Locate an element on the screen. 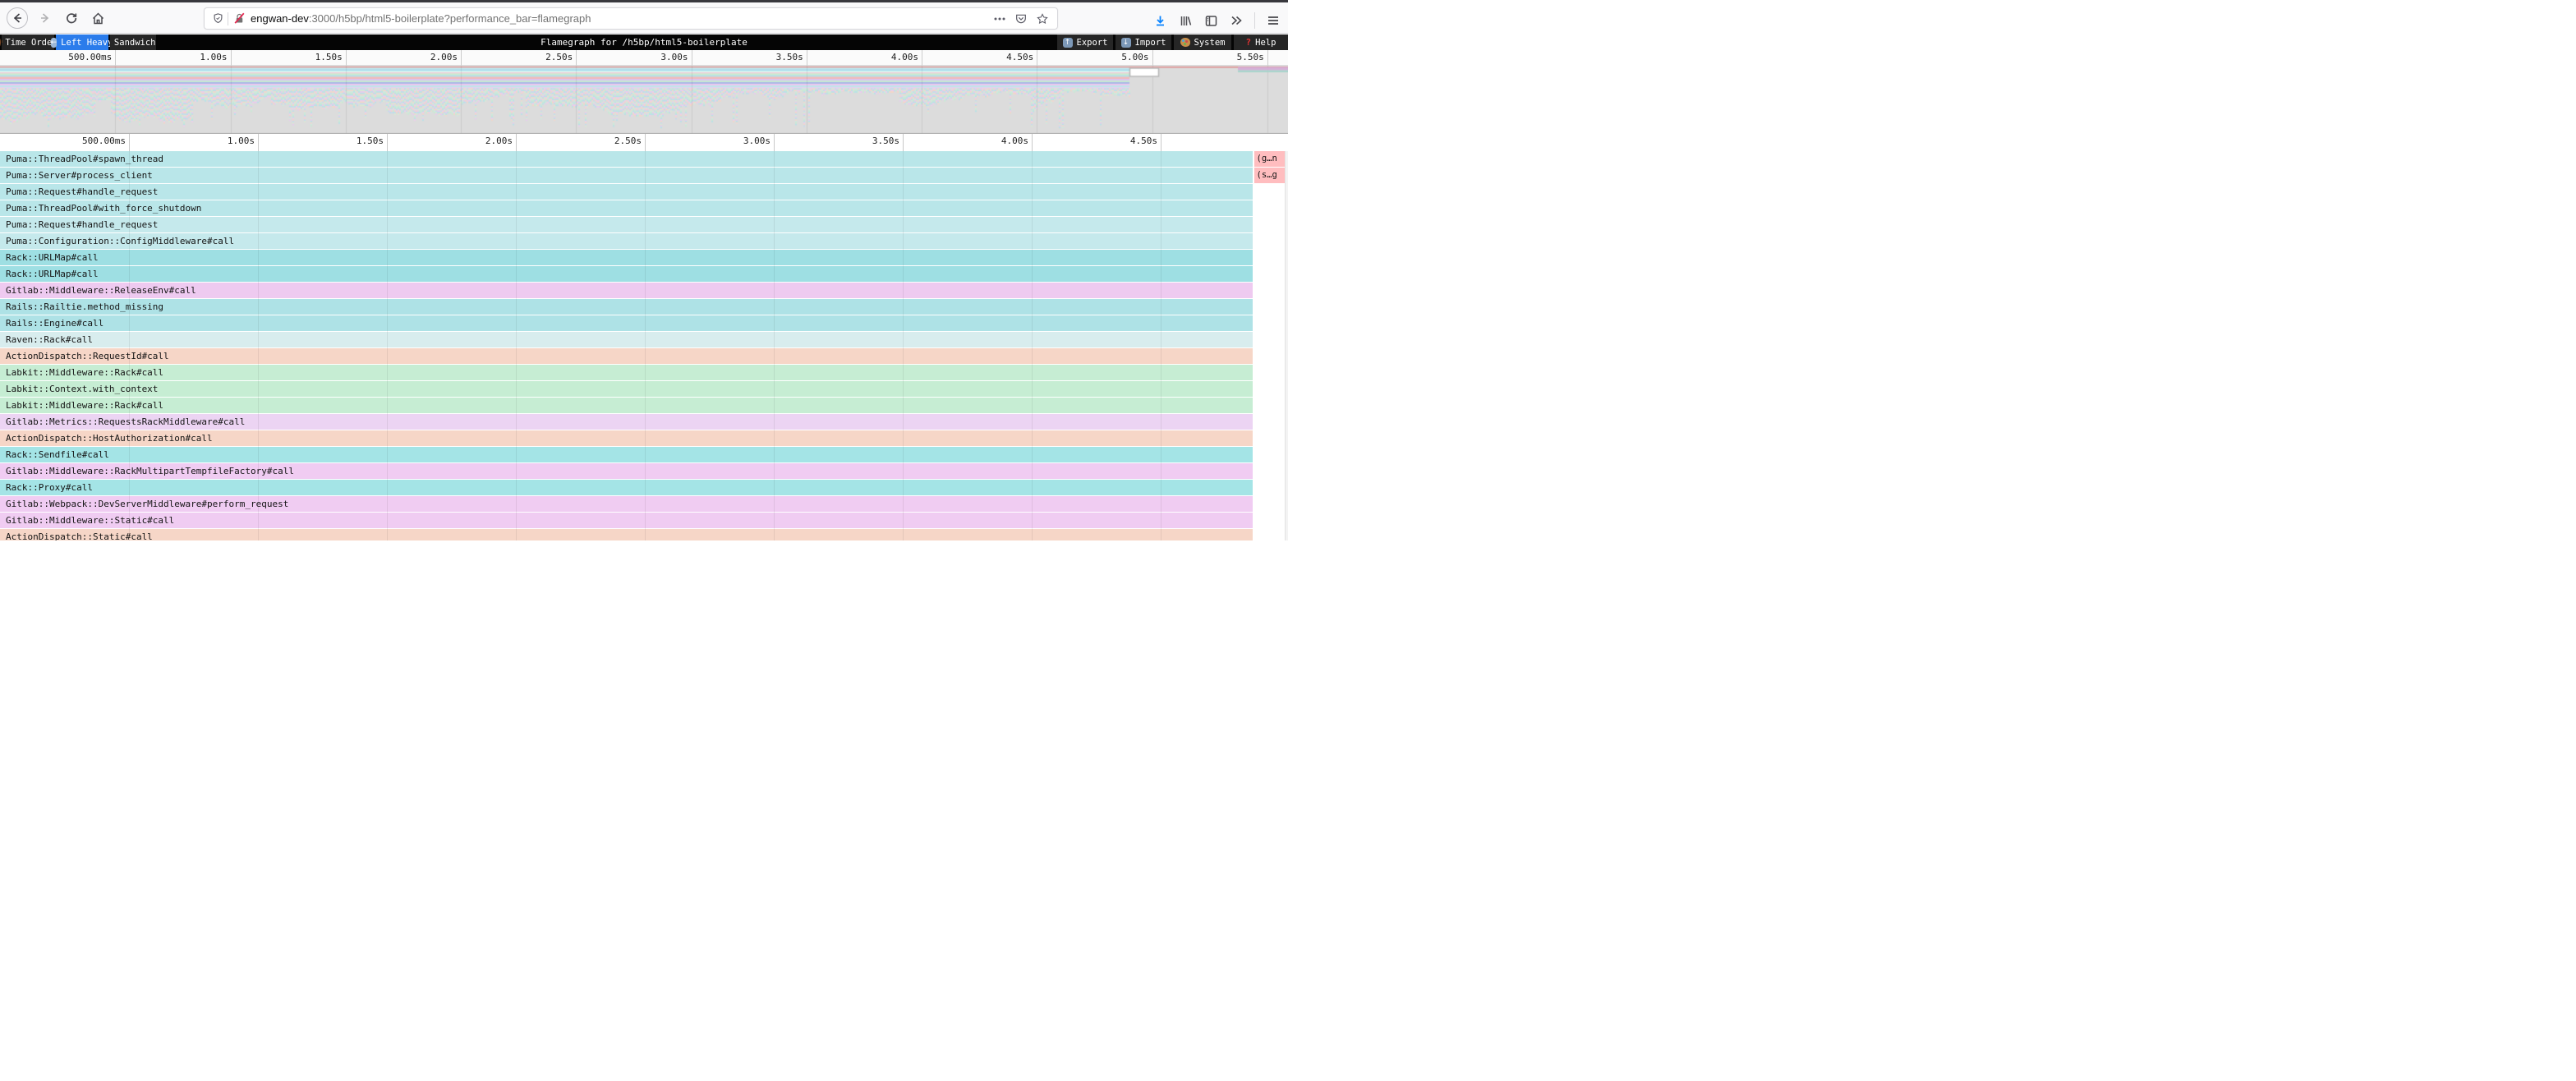  frame-row: ActionDispatch::RequestId#call is located at coordinates (644, 356).